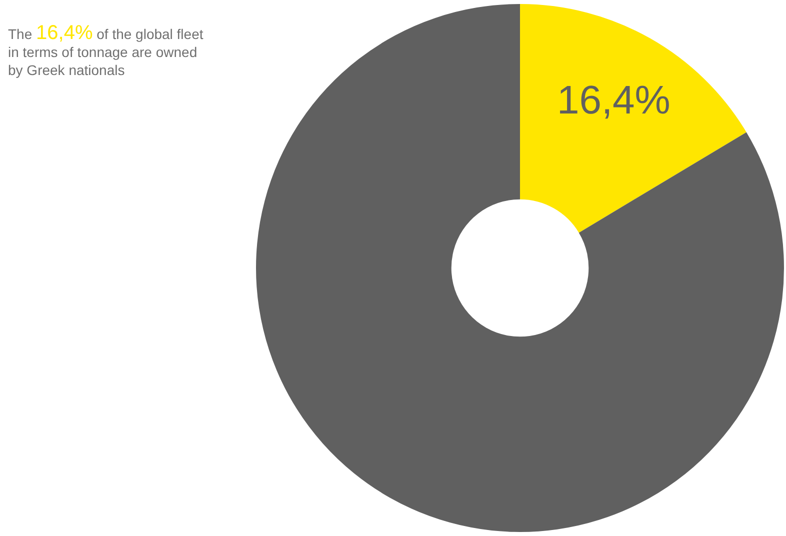 This screenshot has width=786, height=536. Describe the element at coordinates (613, 100) in the screenshot. I see `data-label: 16,4%` at that location.